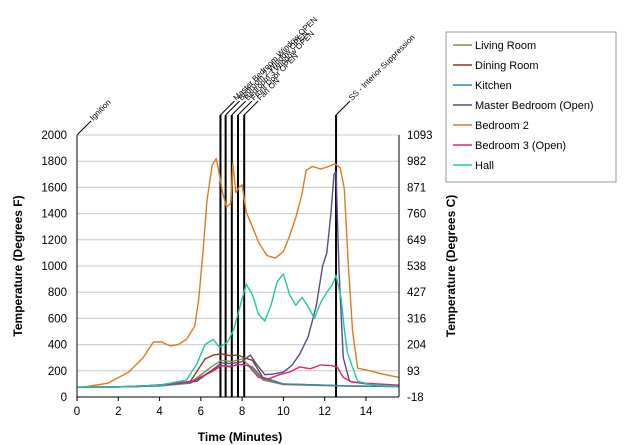 The width and height of the screenshot is (624, 445). What do you see at coordinates (240, 437) in the screenshot?
I see `x-axis-title: Time (Minutes)` at bounding box center [240, 437].